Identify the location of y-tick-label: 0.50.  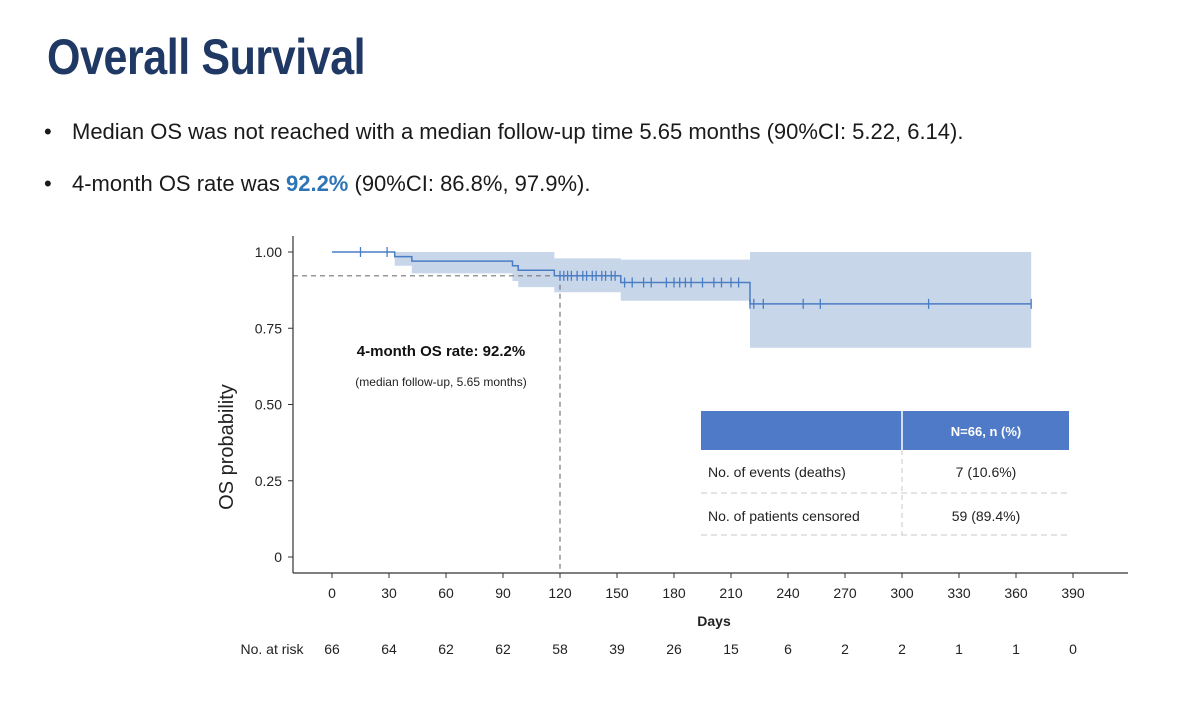
(268, 405).